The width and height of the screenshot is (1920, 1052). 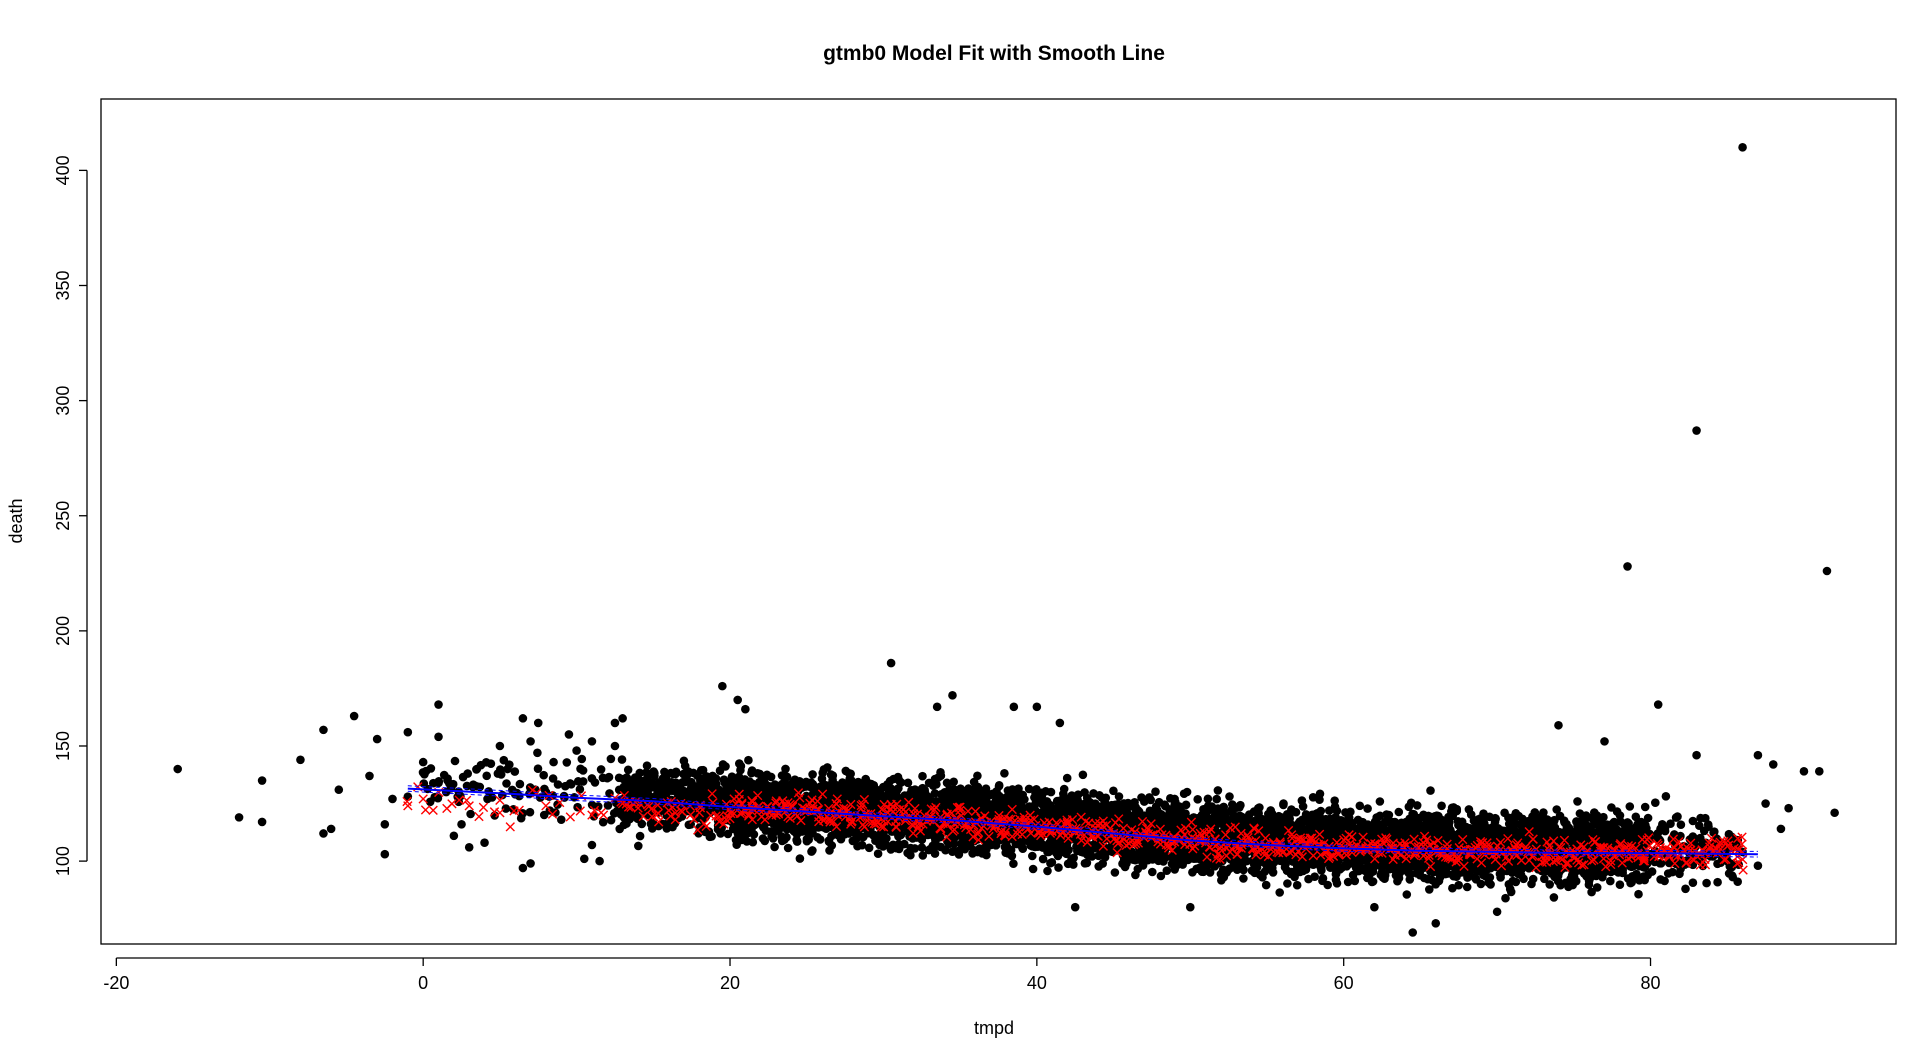 What do you see at coordinates (116, 983) in the screenshot?
I see `x-tick-label: -20` at bounding box center [116, 983].